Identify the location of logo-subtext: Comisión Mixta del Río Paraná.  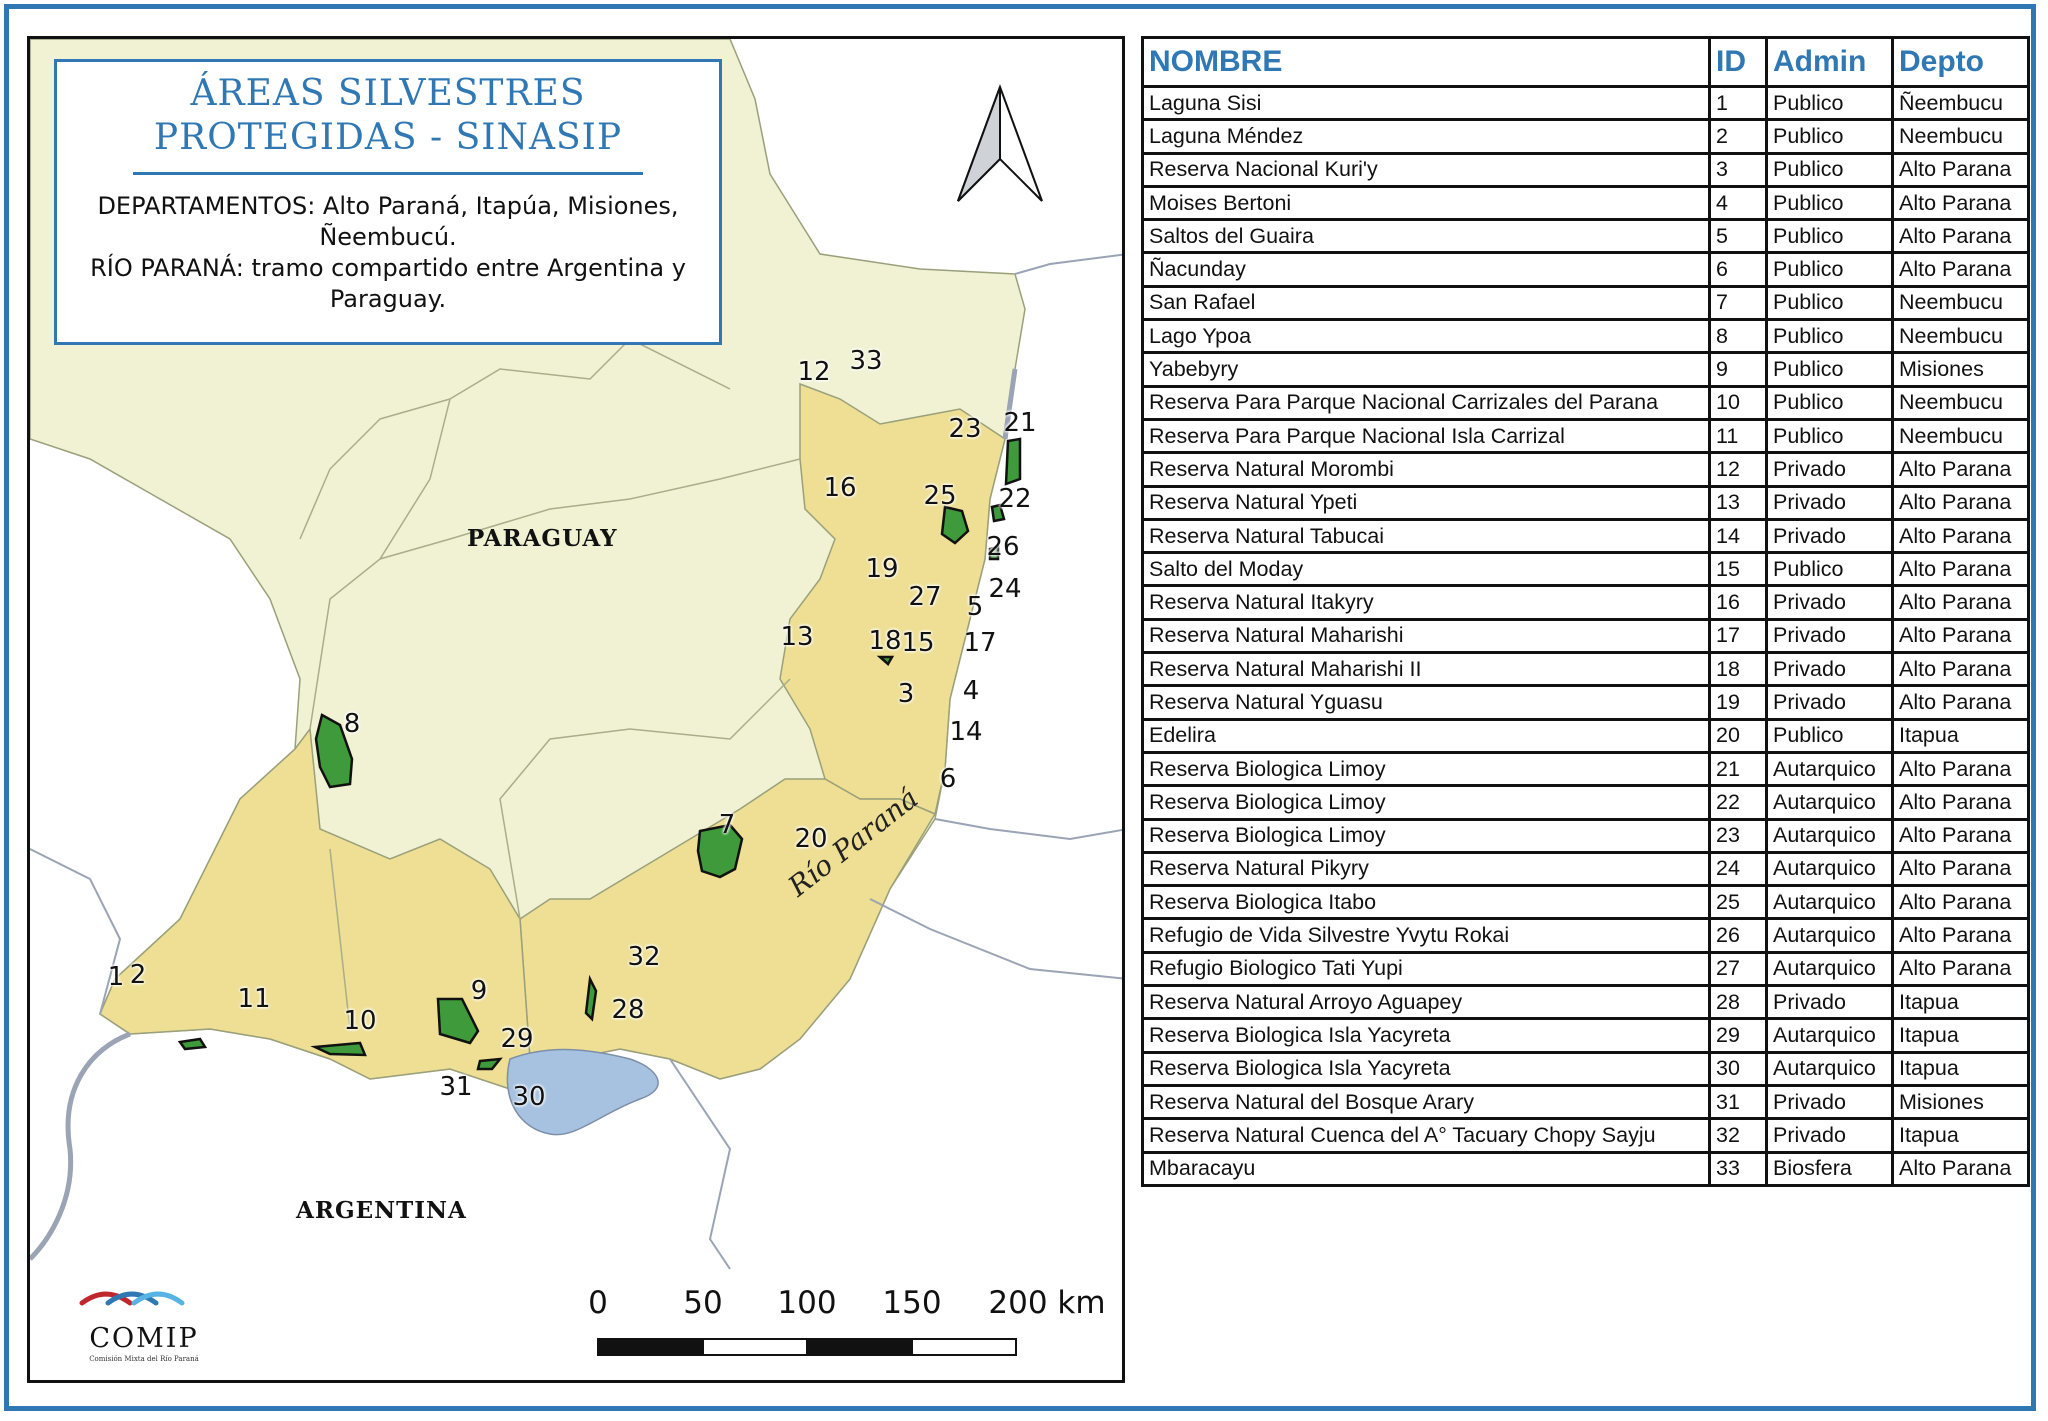
(144, 1359).